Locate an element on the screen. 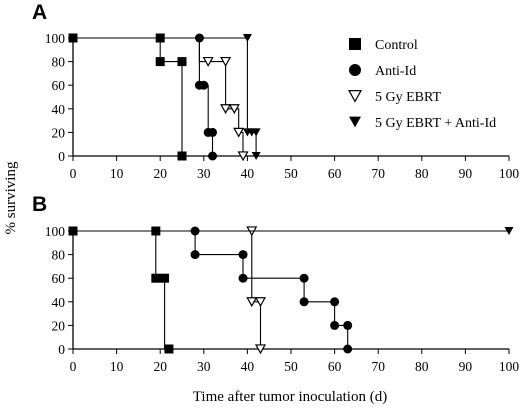 Image resolution: width=520 pixels, height=411 pixels. y-axis-label: % surviving is located at coordinates (11, 197).